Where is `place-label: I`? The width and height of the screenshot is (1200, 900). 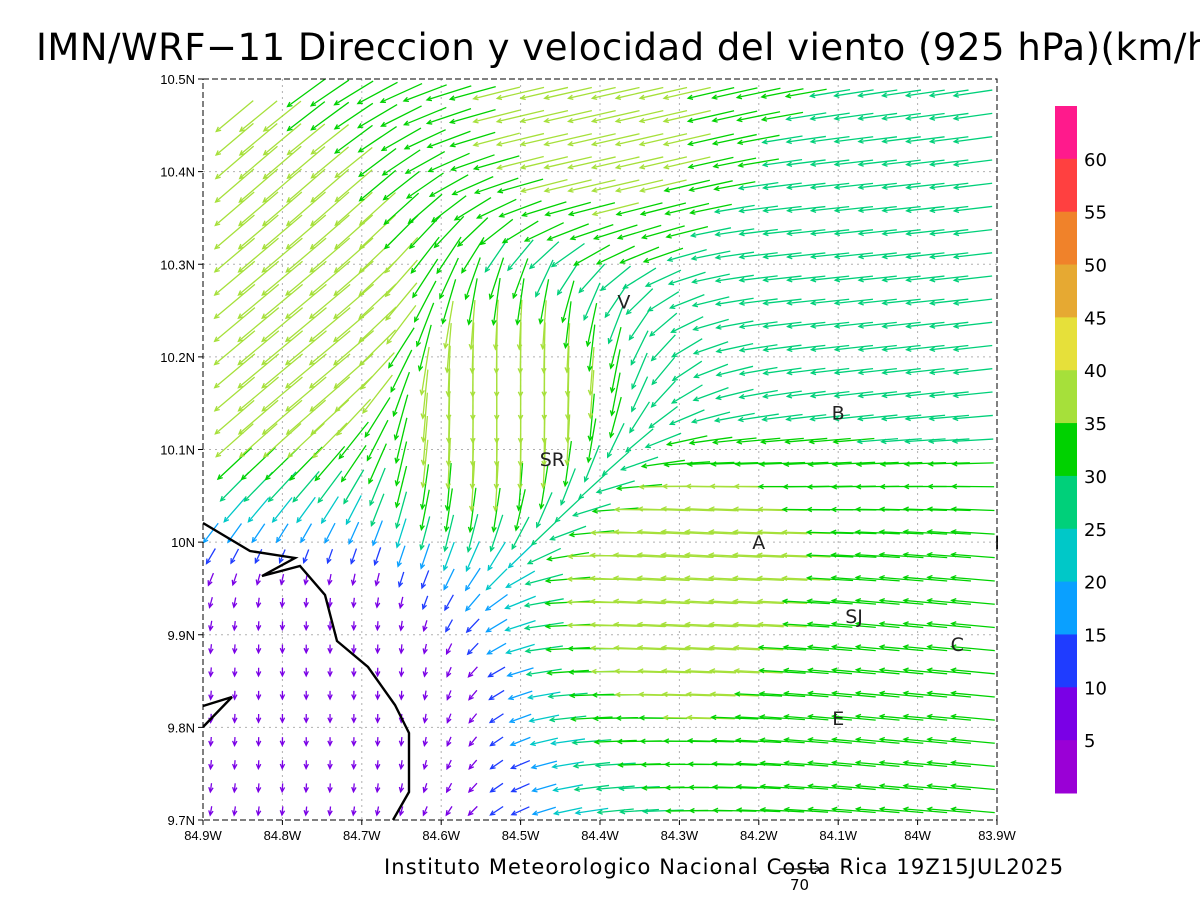
place-label: I is located at coordinates (997, 543).